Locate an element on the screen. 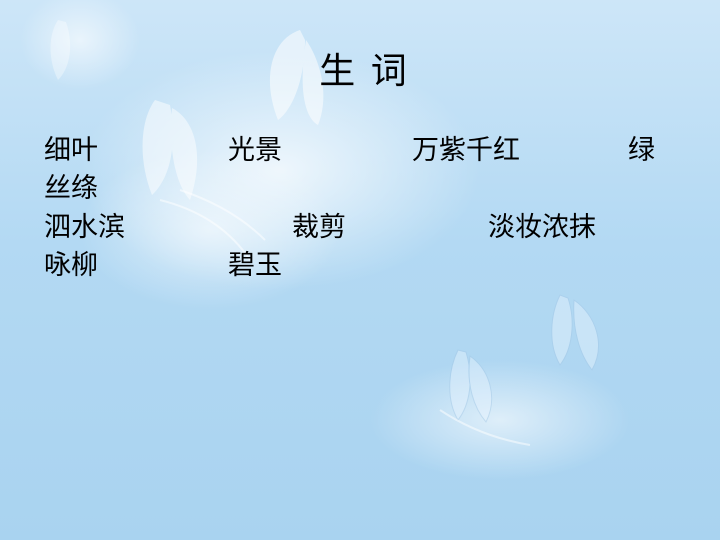 The width and height of the screenshot is (720, 540). page-title: 生 词 is located at coordinates (364, 71).